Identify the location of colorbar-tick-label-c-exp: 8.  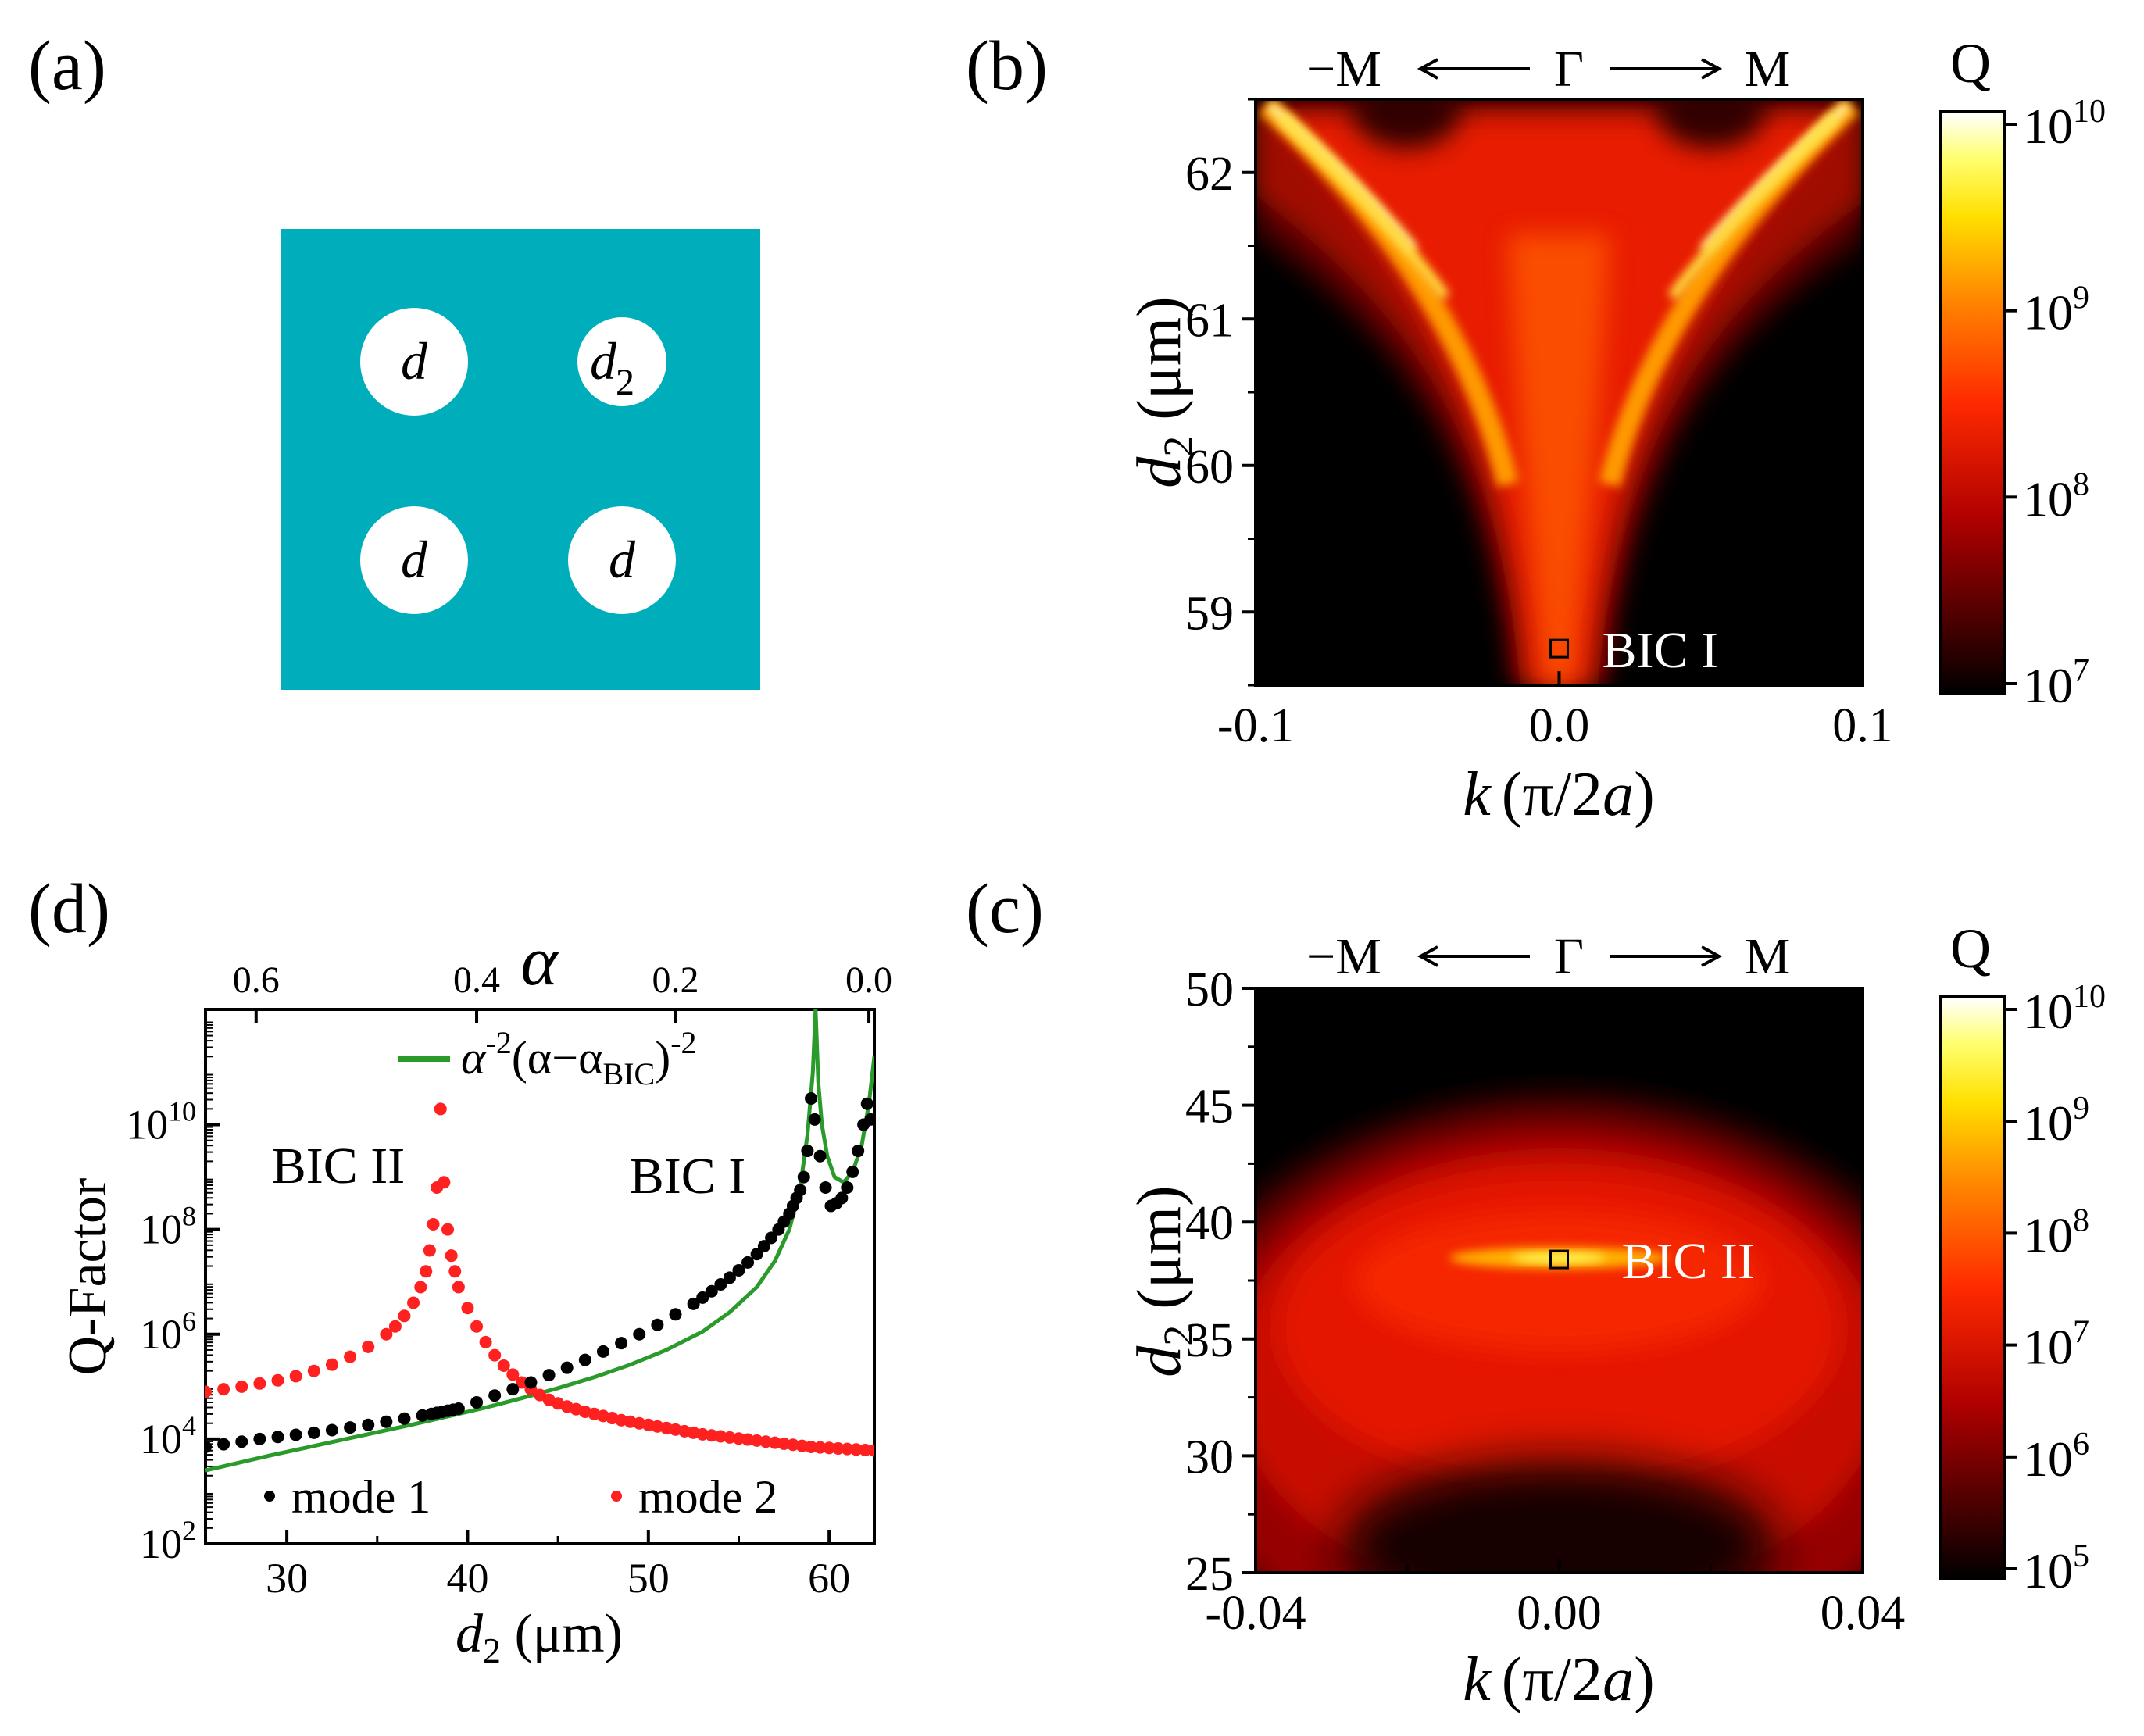
(2081, 1220).